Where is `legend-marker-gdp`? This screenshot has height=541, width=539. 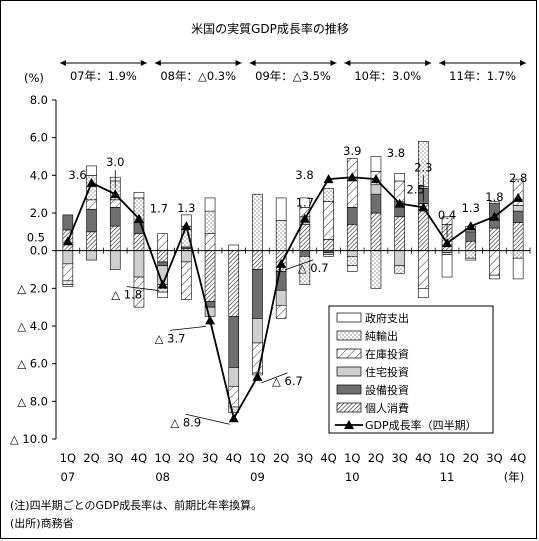 legend-marker-gdp is located at coordinates (349, 424).